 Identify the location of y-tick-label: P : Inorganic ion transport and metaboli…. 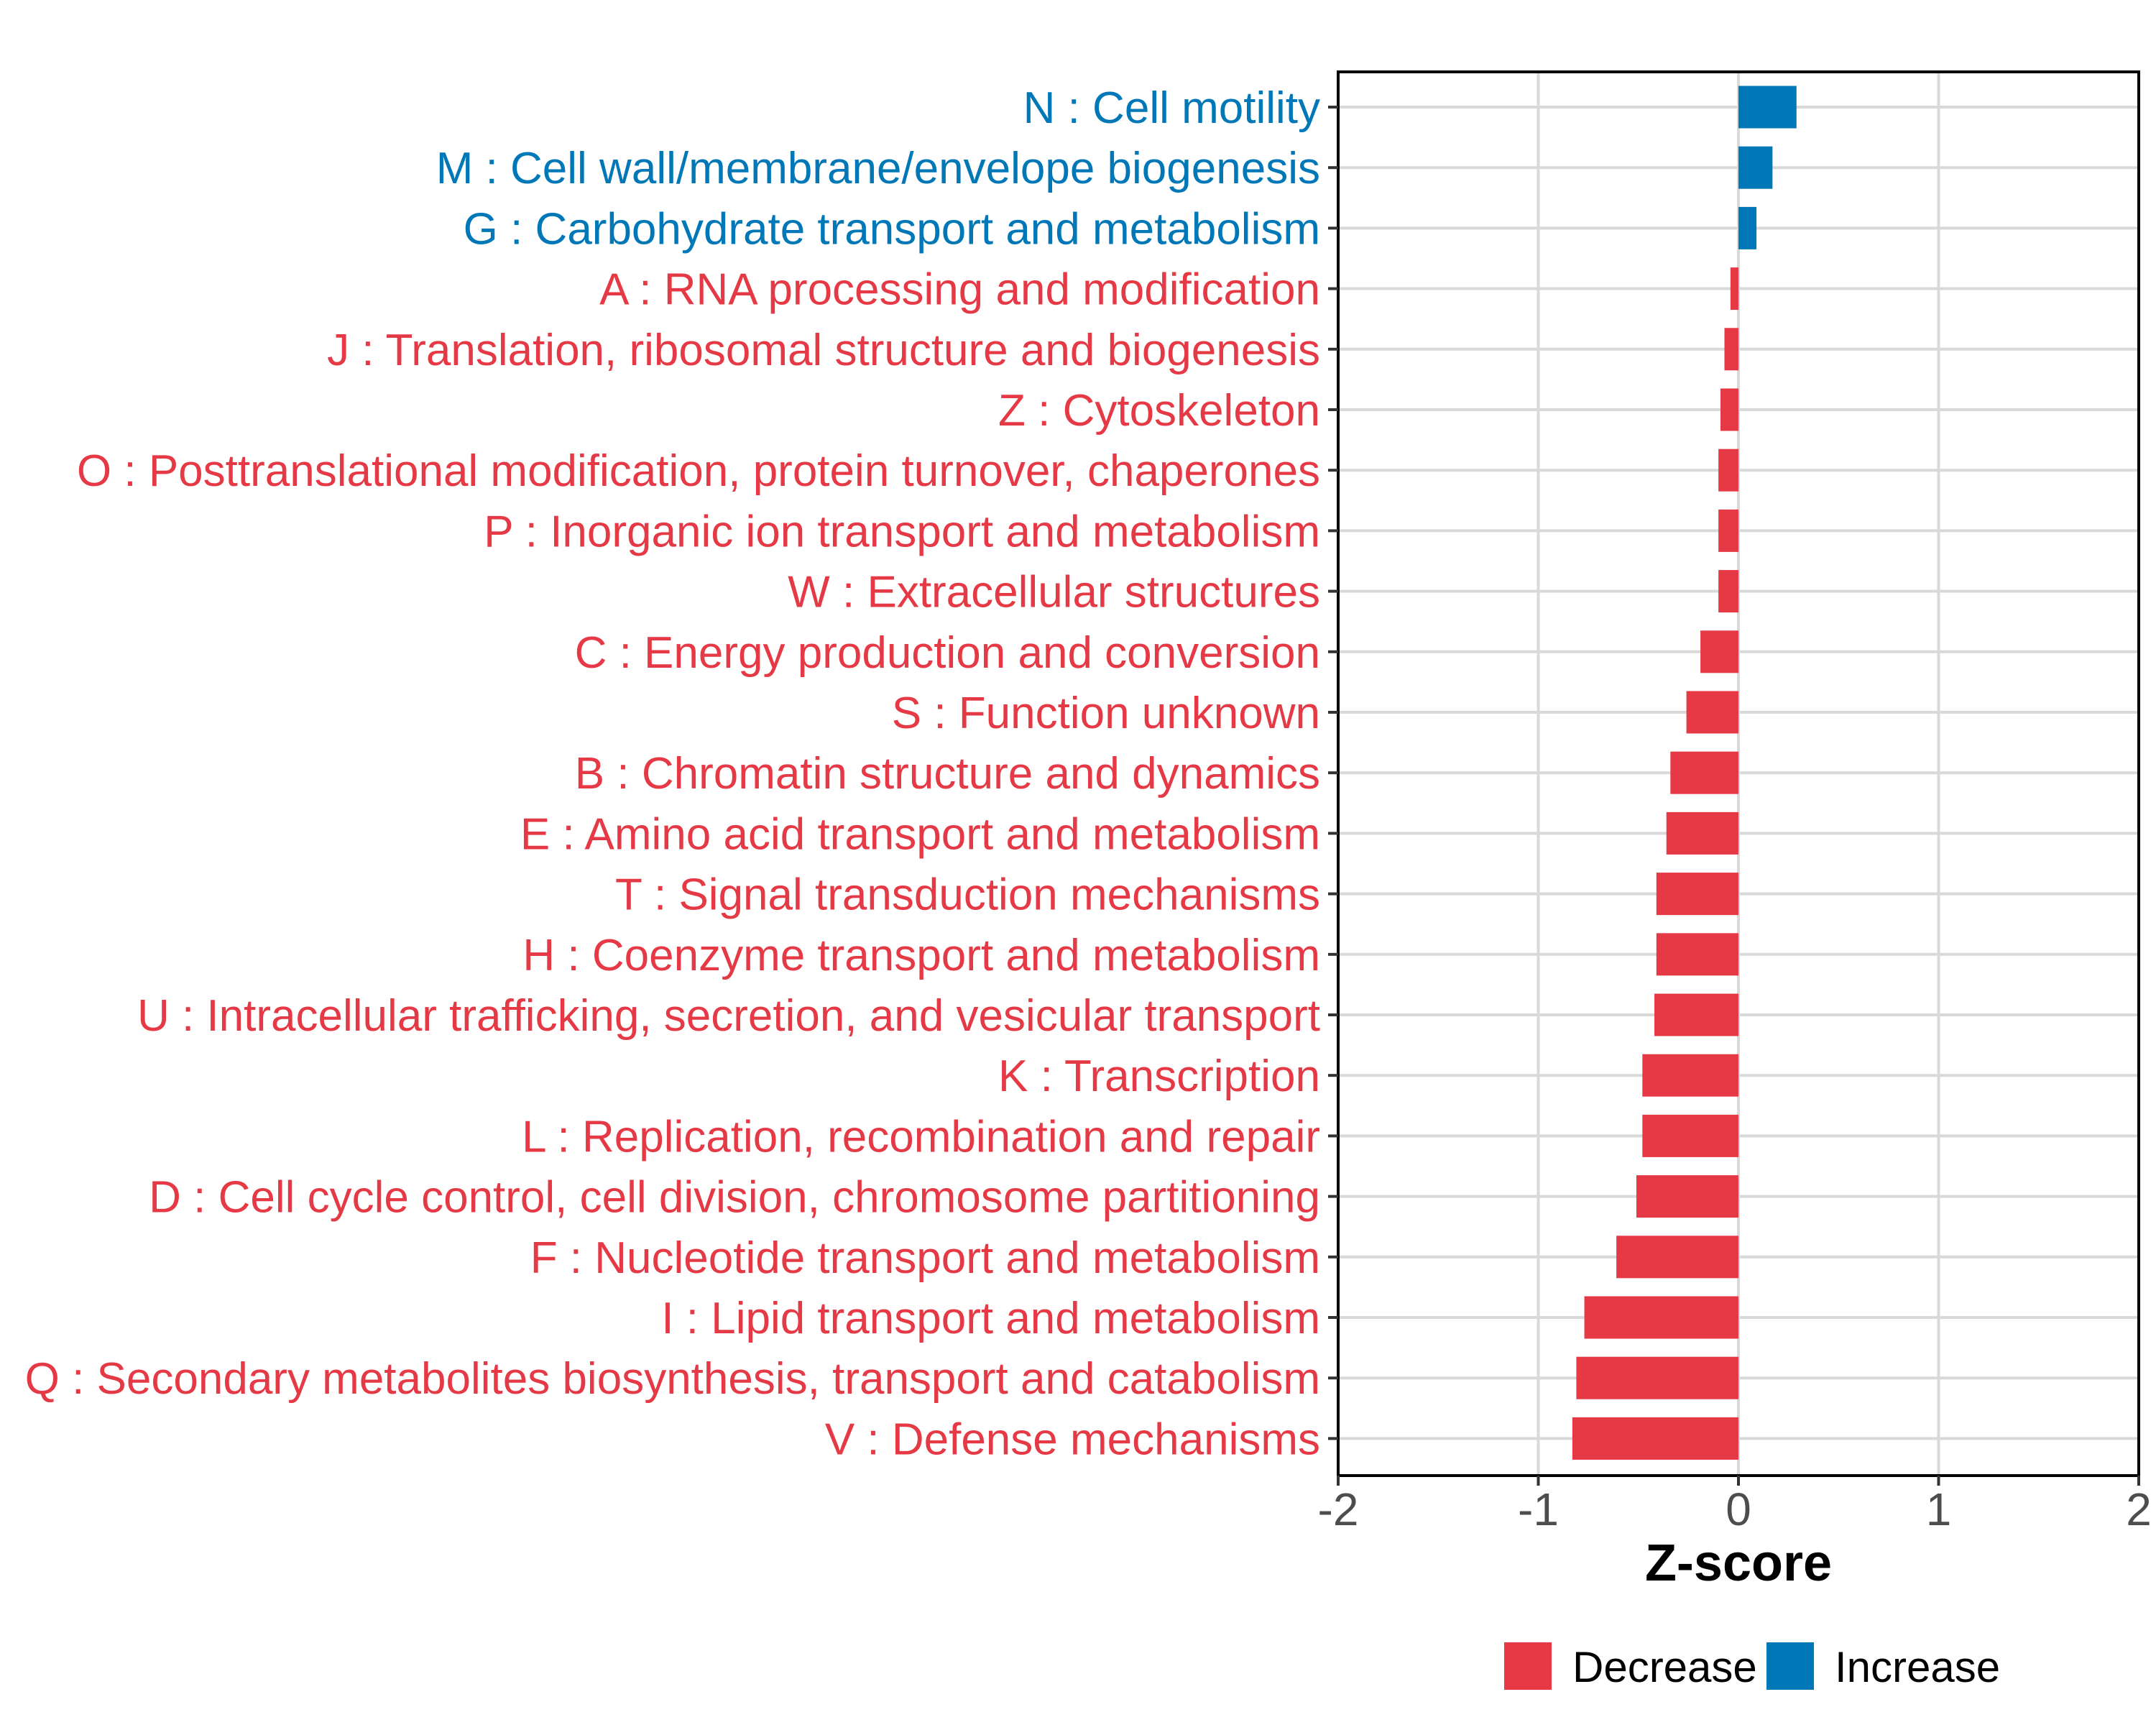
(902, 531).